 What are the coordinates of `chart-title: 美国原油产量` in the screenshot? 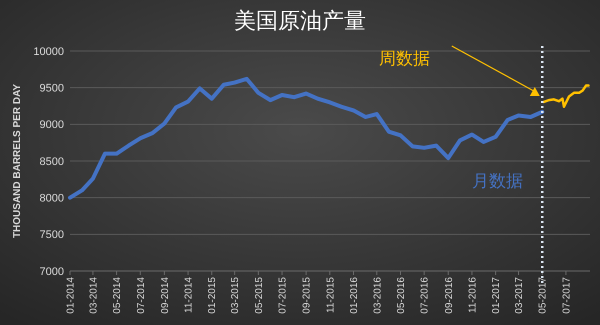 It's located at (300, 21).